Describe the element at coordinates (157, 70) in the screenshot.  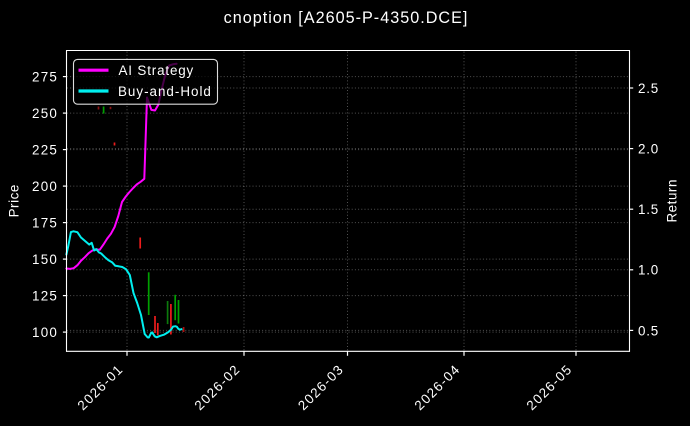
I see `svg-text: AI Strategy` at that location.